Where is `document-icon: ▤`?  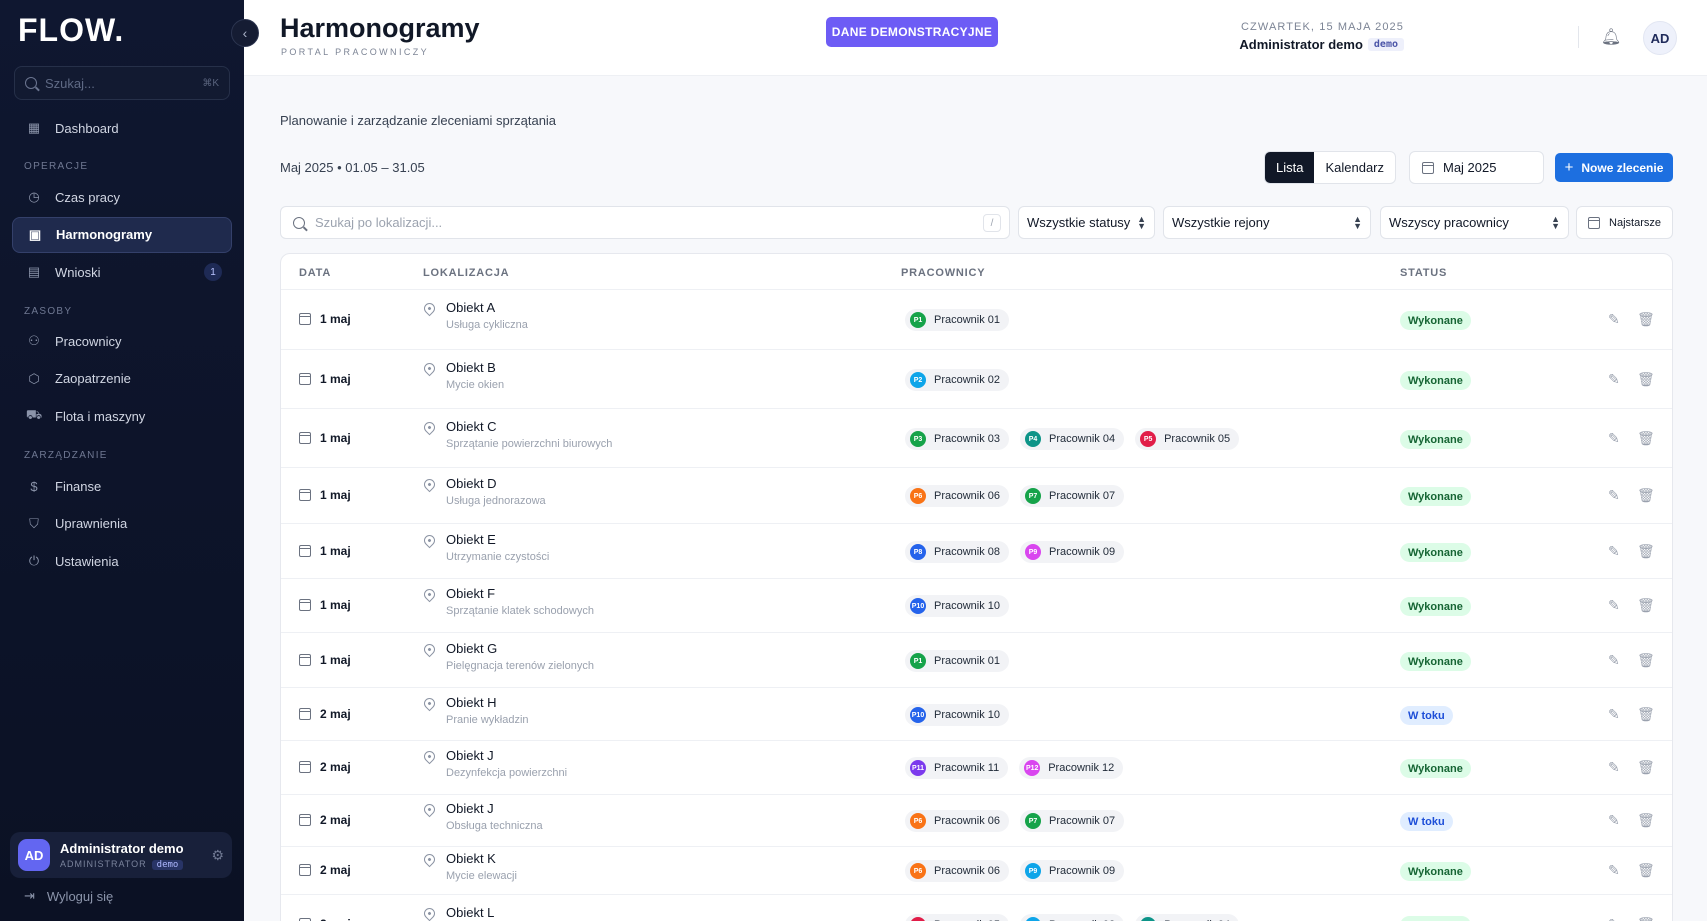 document-icon: ▤ is located at coordinates (34, 271).